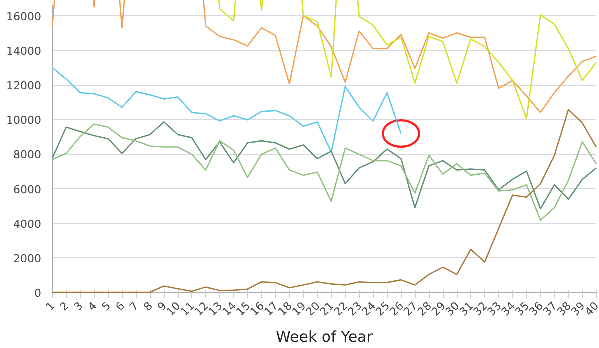 The width and height of the screenshot is (599, 348). Describe the element at coordinates (38, 293) in the screenshot. I see `y-tick-label: 0` at that location.